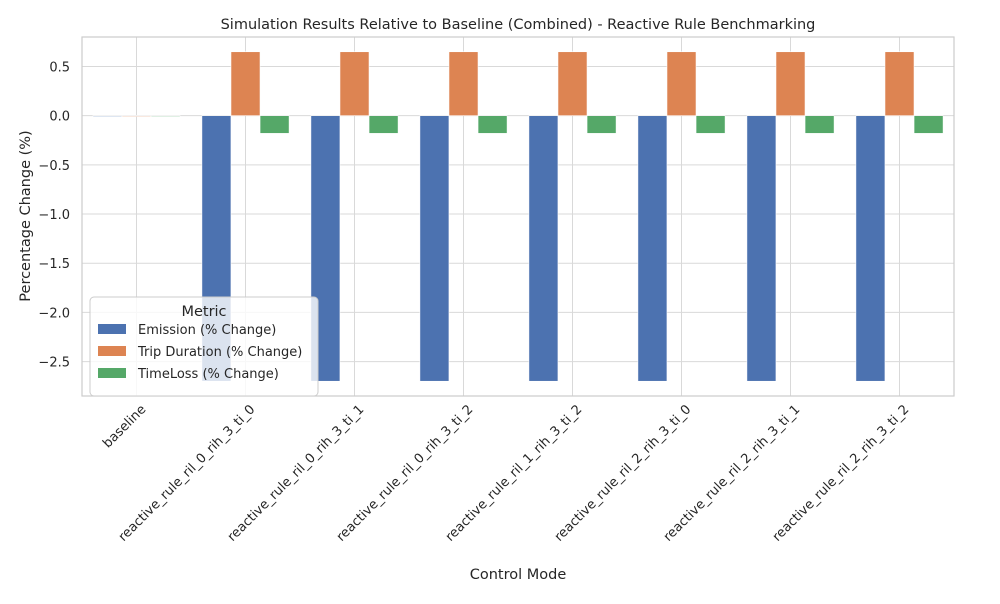  What do you see at coordinates (59, 117) in the screenshot?
I see `y-tick-label: 0.0` at bounding box center [59, 117].